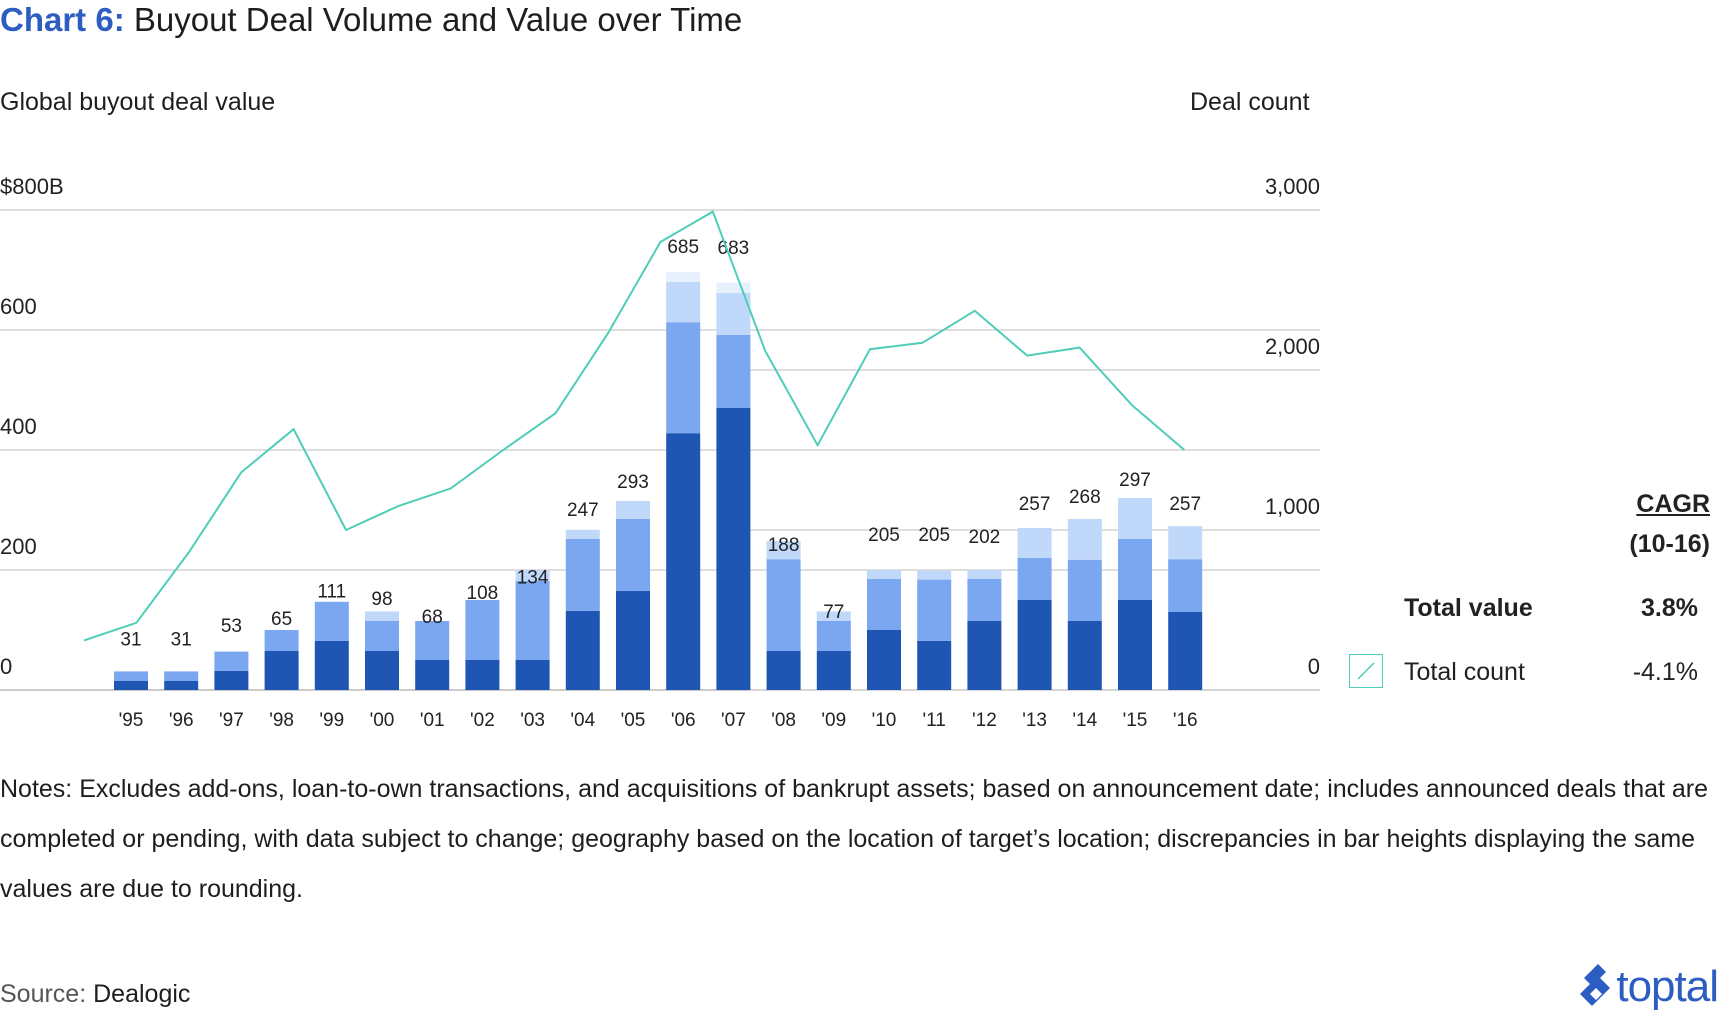  What do you see at coordinates (438, 19) in the screenshot?
I see `chart-title-text: Buyout Deal Volume and Value over Time` at bounding box center [438, 19].